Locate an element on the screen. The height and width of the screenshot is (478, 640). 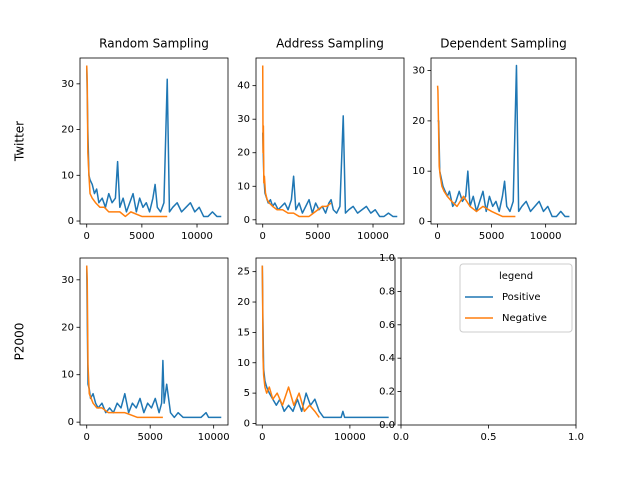
y-tick-label: 0.0 is located at coordinates (387, 425).